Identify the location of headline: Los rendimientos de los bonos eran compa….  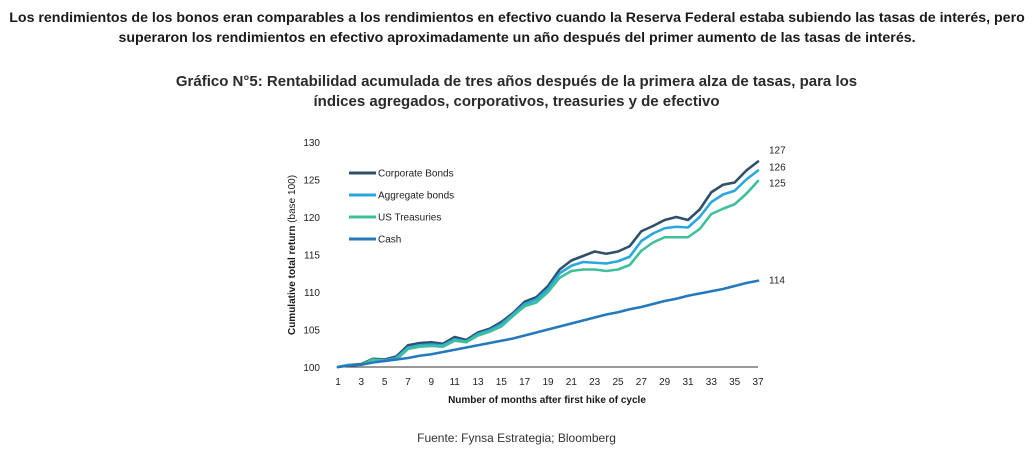
(517, 28).